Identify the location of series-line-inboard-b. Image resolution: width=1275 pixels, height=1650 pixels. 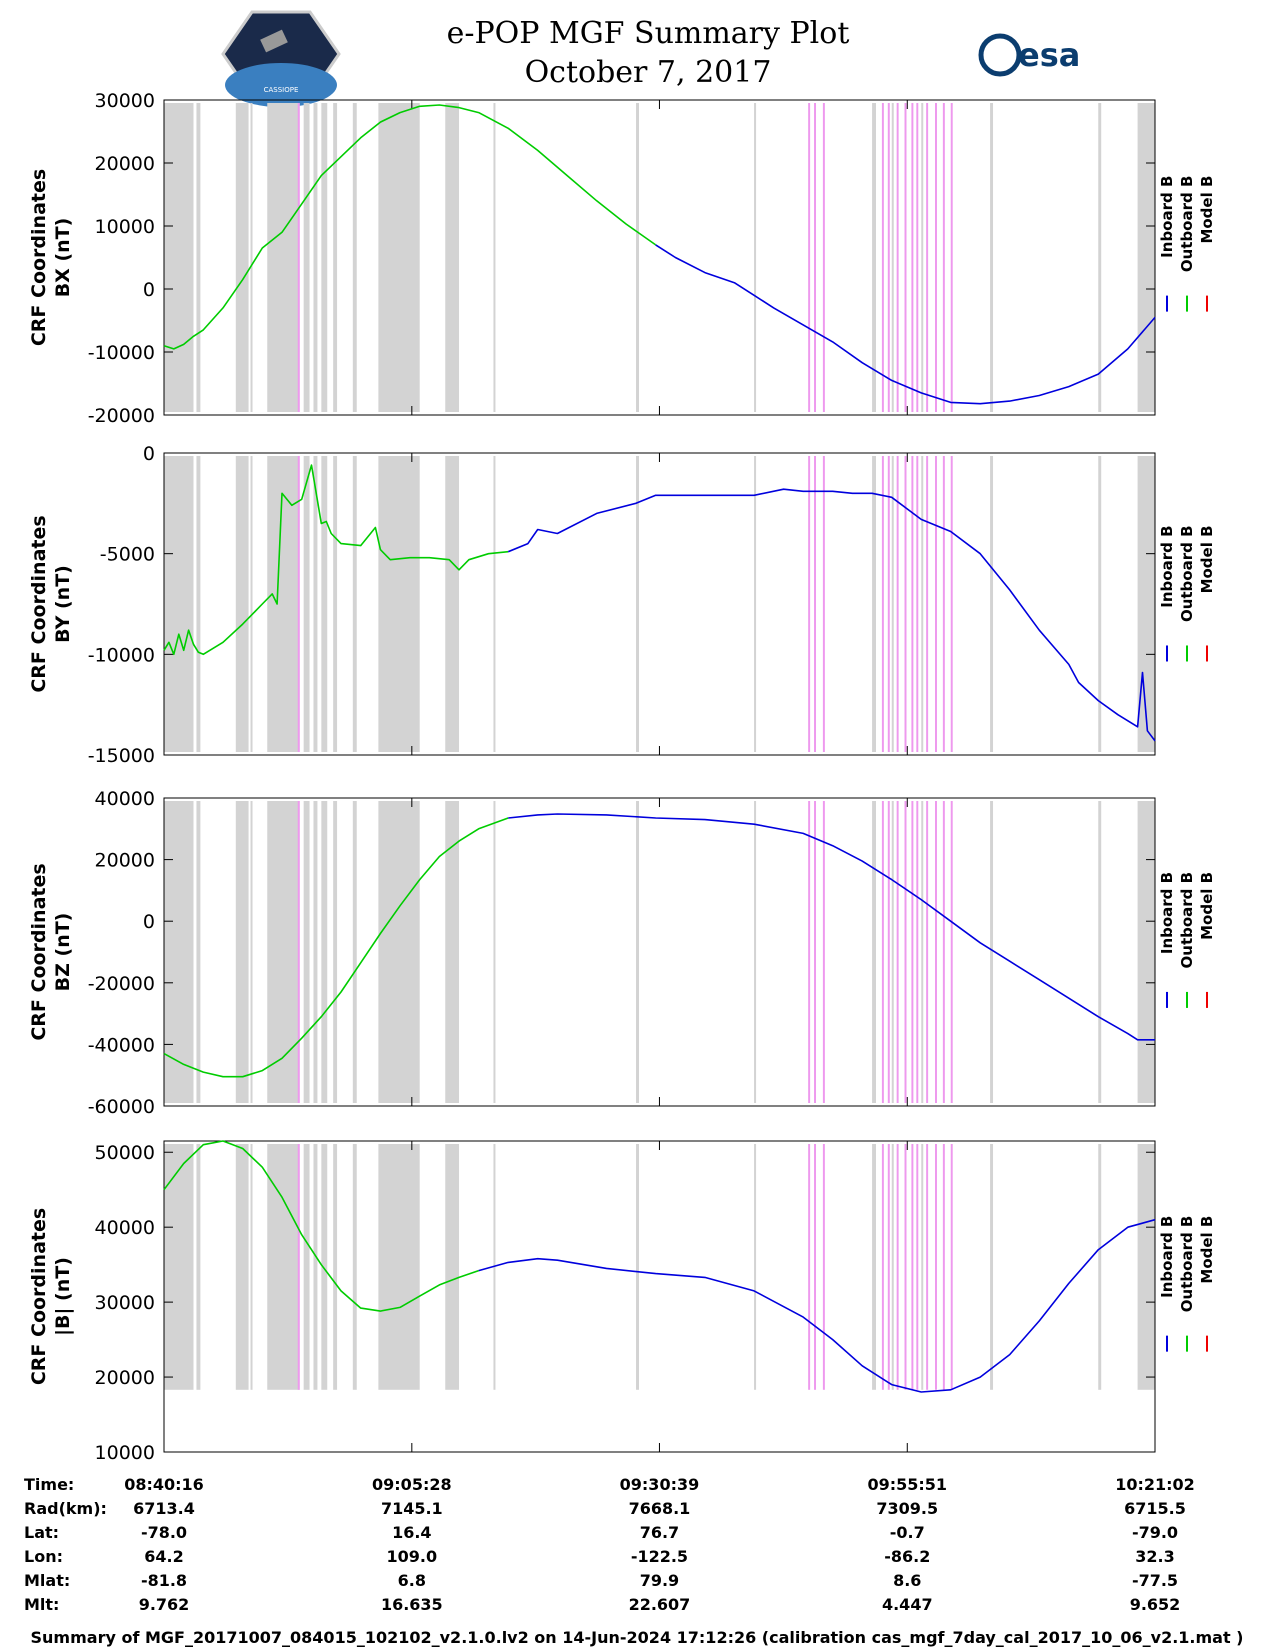
(905, 324).